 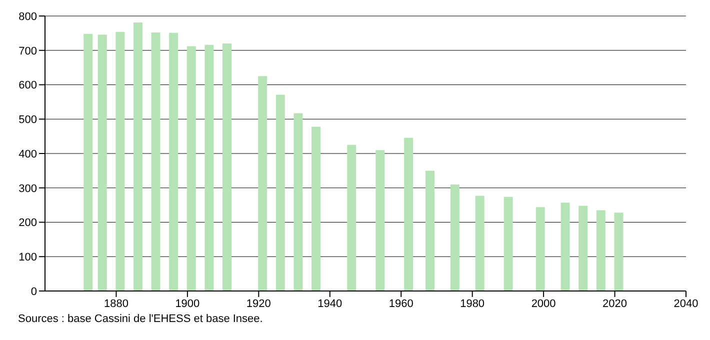 I want to click on y-tick-label: 100, so click(x=27, y=258).